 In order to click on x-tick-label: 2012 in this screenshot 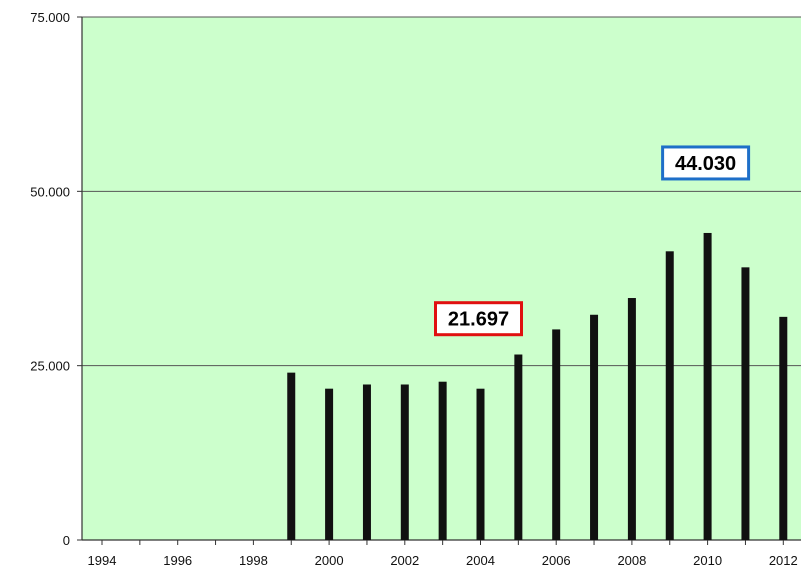, I will do `click(783, 560)`.